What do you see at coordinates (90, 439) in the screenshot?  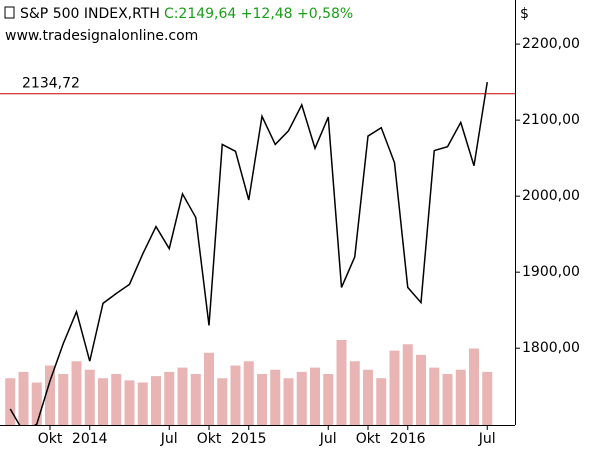 I see `x-tick-label: 2014` at bounding box center [90, 439].